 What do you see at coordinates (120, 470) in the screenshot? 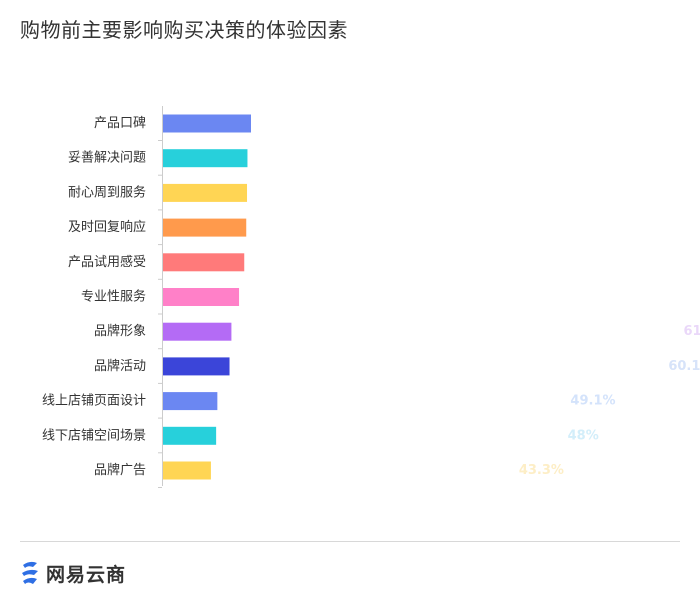
I see `category-label: 品牌广告` at bounding box center [120, 470].